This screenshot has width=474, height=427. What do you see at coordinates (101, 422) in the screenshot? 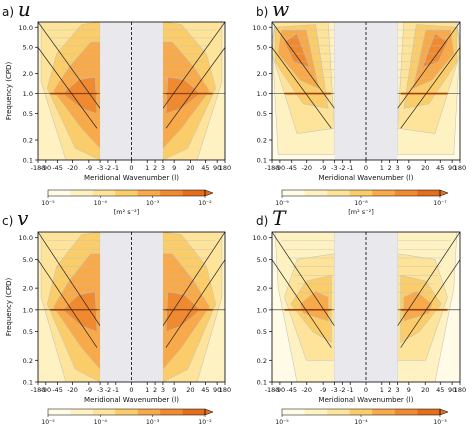
I see `colorbar-tick-label: 10⁻⁴` at bounding box center [101, 422].